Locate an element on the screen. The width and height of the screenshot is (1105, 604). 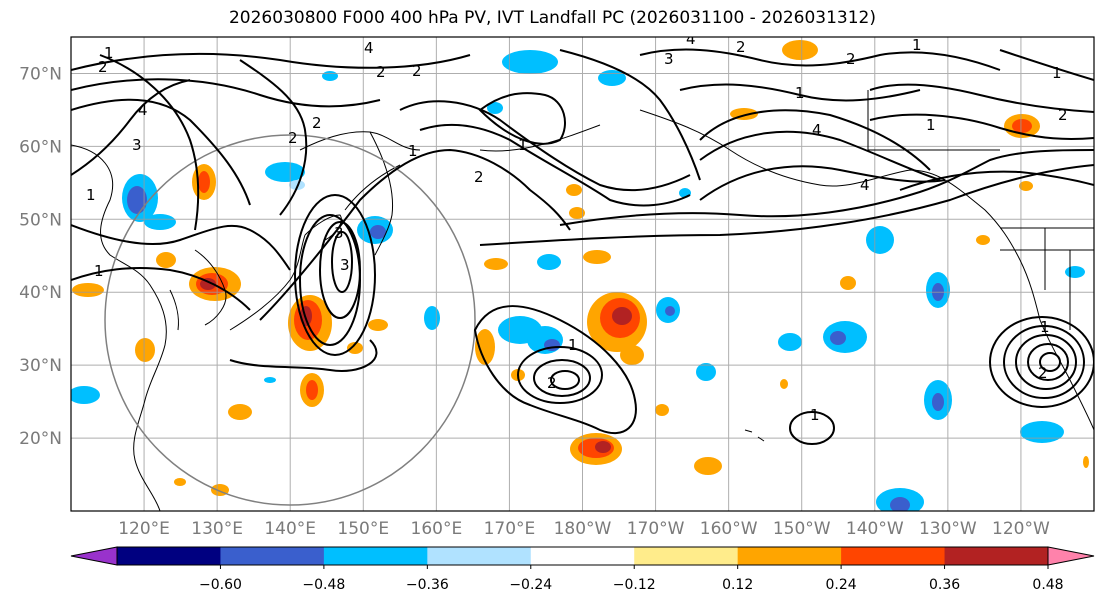
colorbar-tick-label: 0.48 is located at coordinates (1047, 585).